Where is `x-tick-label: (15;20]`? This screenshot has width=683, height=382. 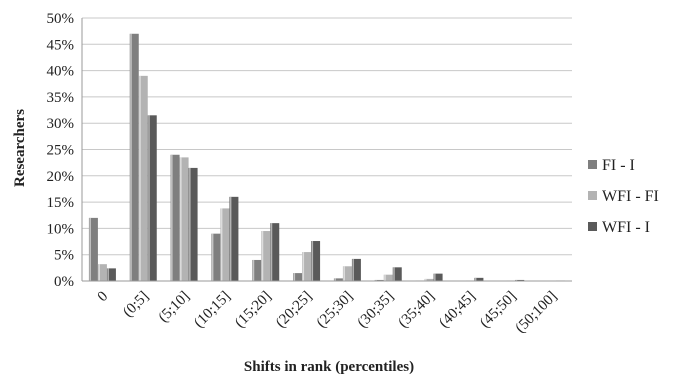 x-tick-label: (15;20] is located at coordinates (253, 310).